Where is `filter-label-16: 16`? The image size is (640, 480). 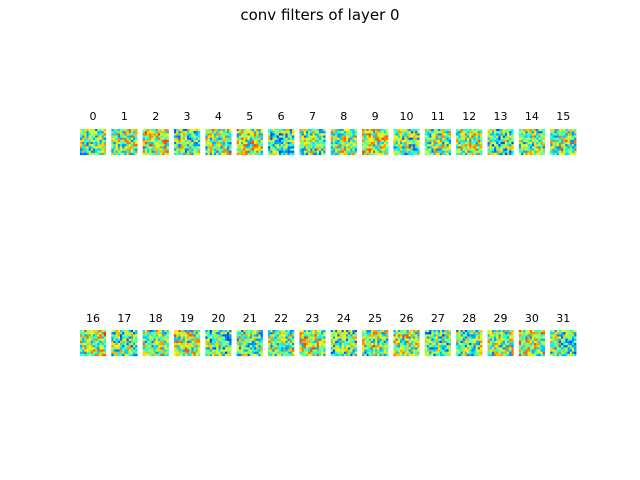 filter-label-16: 16 is located at coordinates (93, 318).